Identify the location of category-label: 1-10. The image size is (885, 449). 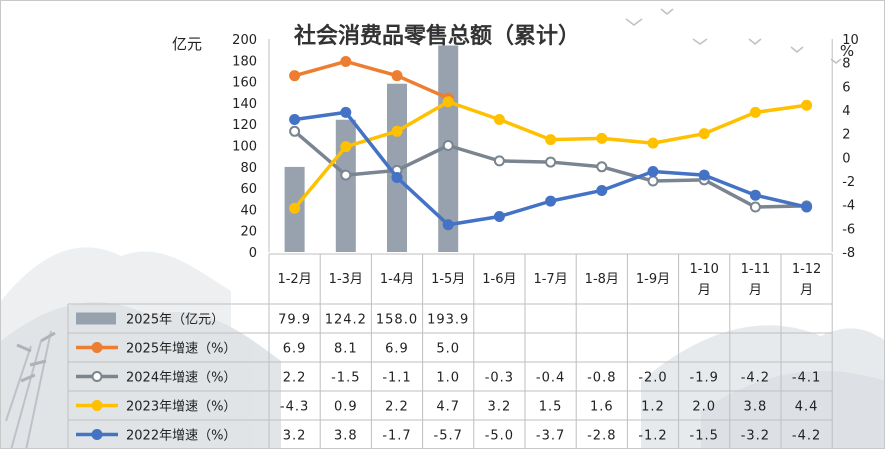
(704, 269).